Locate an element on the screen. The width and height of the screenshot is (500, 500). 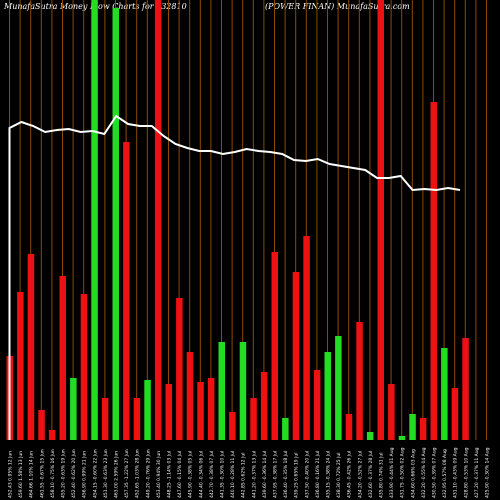
x-tick-label: 452.65 -1.03% 28 Jun is located at coordinates (138, 473).